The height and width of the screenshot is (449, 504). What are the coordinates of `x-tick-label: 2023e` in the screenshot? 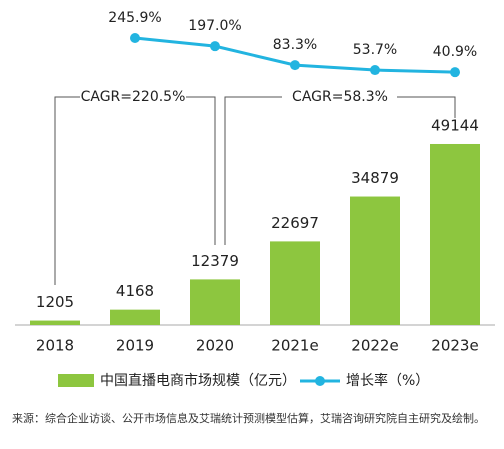 It's located at (454, 346).